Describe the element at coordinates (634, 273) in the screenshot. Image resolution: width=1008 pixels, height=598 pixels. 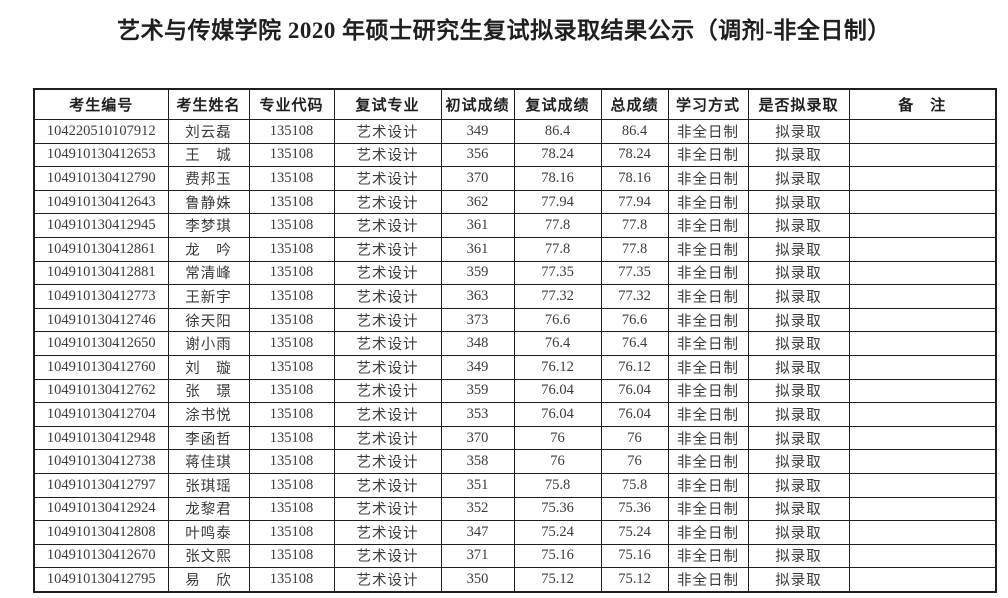
I see `cell-total_score: 77.35` at that location.